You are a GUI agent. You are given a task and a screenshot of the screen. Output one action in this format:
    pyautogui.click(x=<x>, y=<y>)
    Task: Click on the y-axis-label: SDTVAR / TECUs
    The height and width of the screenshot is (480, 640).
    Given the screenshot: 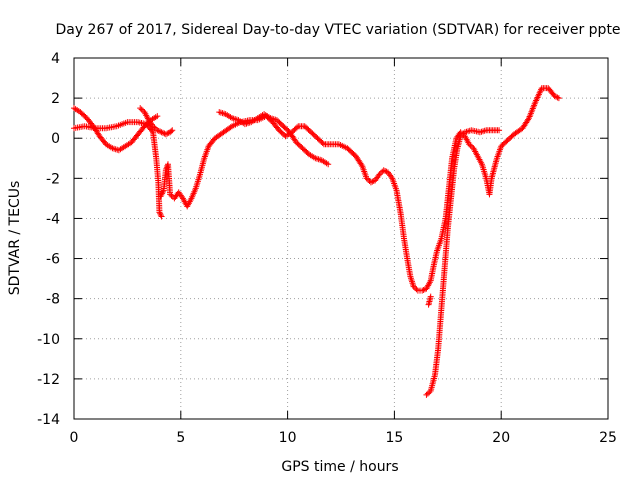 What is the action you would take?
    pyautogui.click(x=15, y=238)
    